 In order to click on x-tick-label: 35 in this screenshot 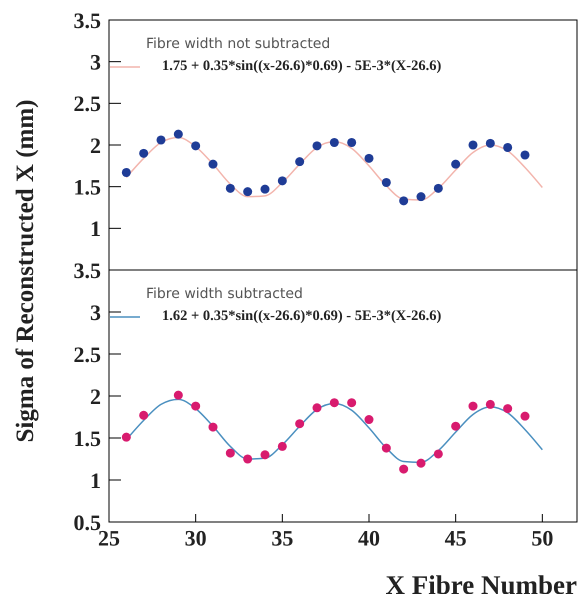, I will do `click(282, 538)`.